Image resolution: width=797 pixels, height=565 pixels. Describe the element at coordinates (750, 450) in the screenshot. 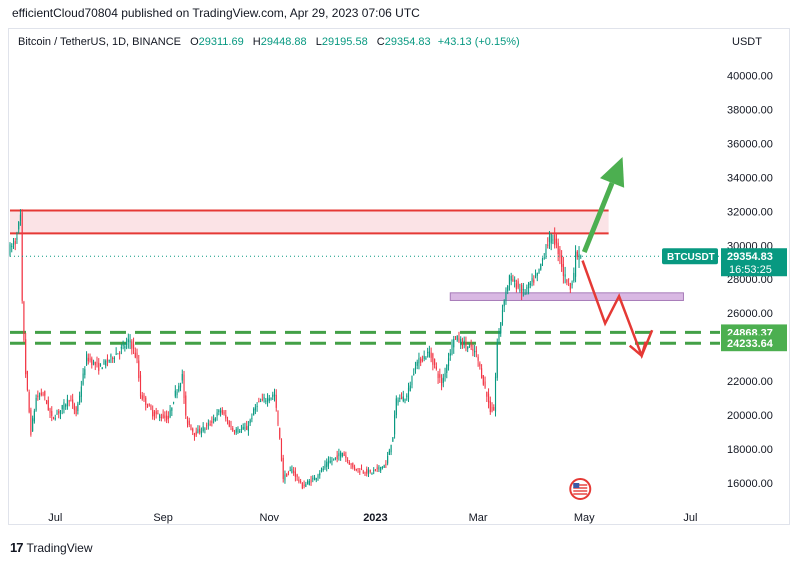

I see `y-tick-label: 18000.00` at that location.